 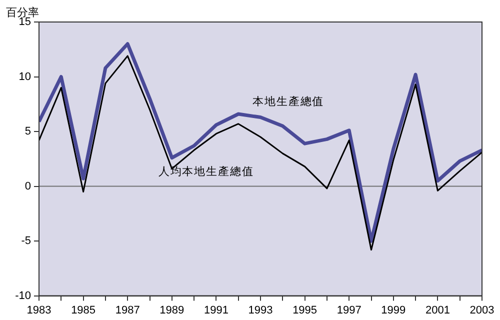 What do you see at coordinates (393, 310) in the screenshot?
I see `x-tick-label: 1999` at bounding box center [393, 310].